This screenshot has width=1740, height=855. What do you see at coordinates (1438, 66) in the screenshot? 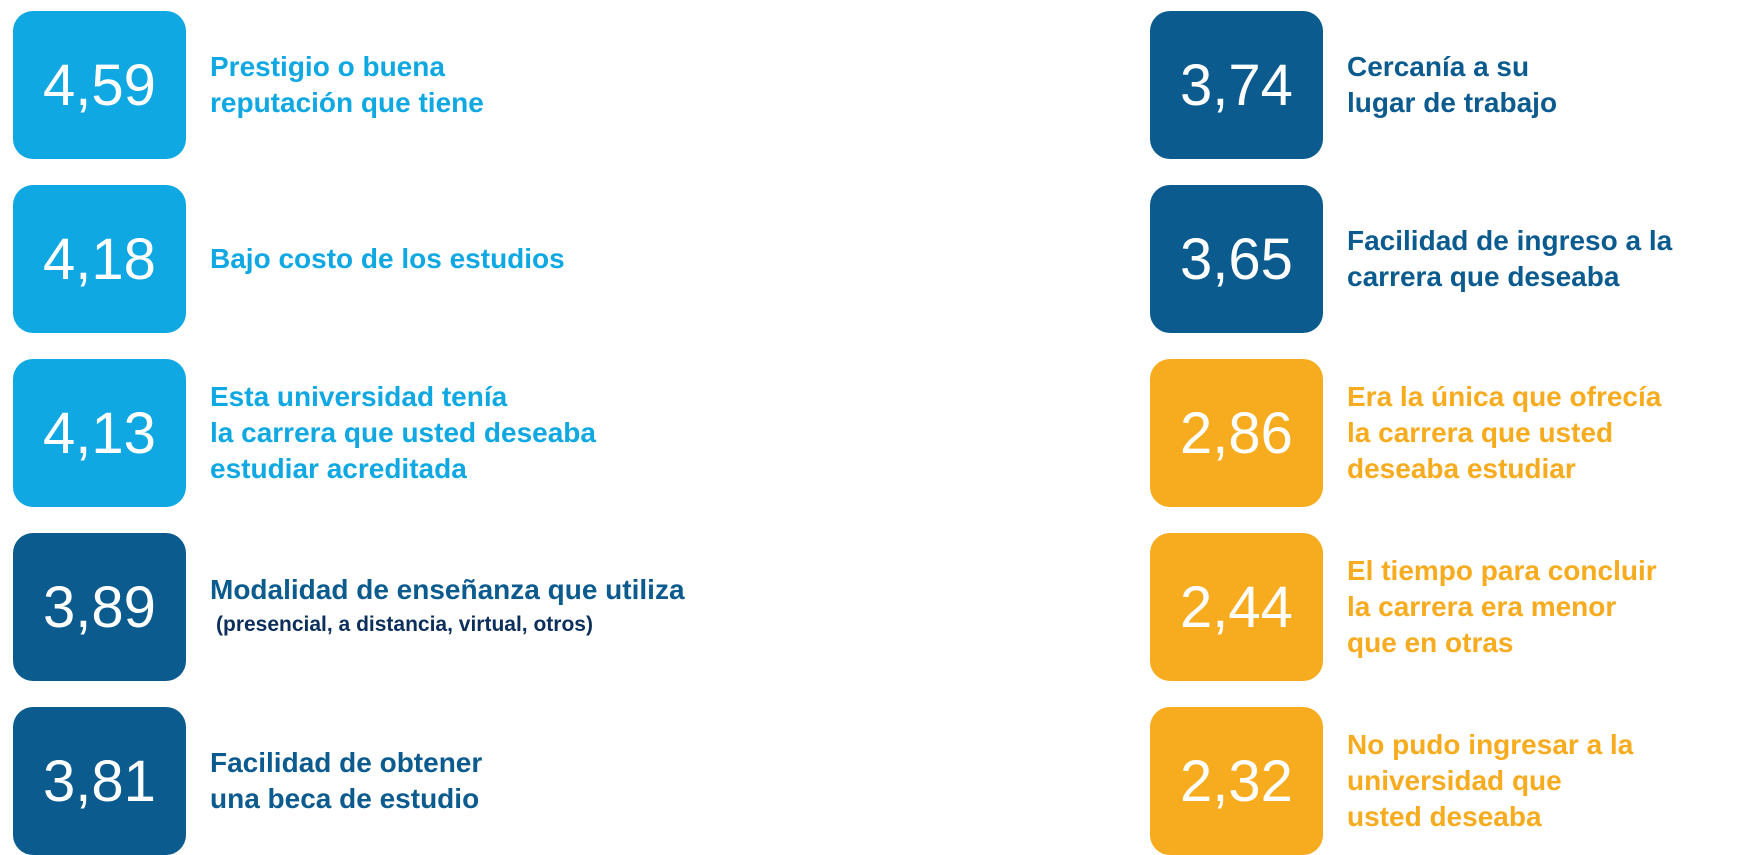
I see `label-line: Cercanía a su` at bounding box center [1438, 66].